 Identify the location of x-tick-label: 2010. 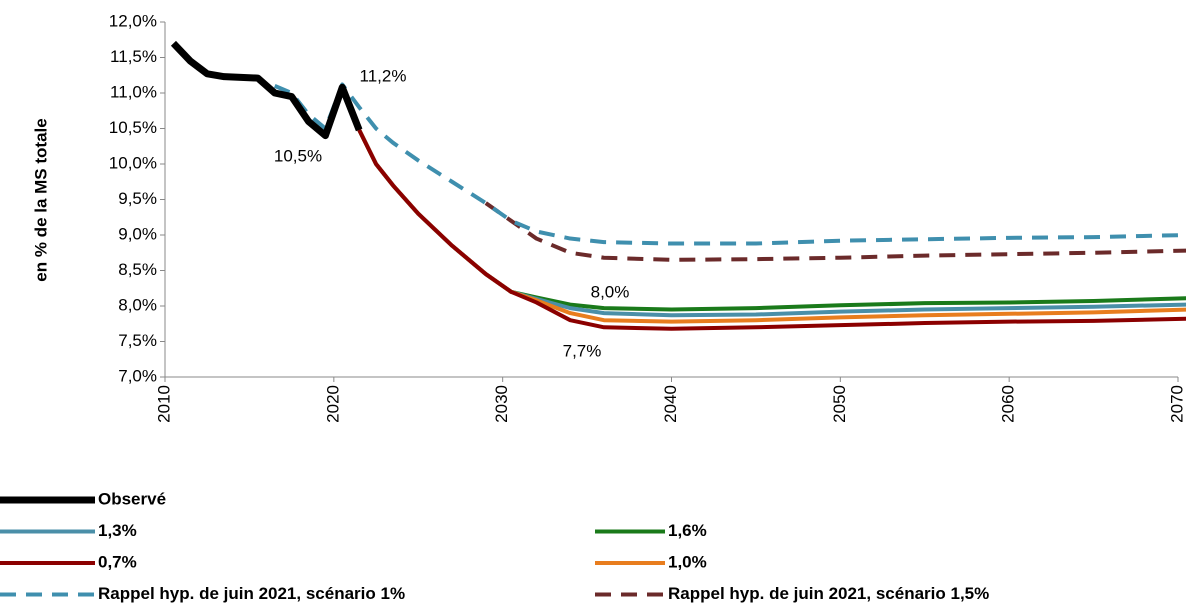
(163, 404).